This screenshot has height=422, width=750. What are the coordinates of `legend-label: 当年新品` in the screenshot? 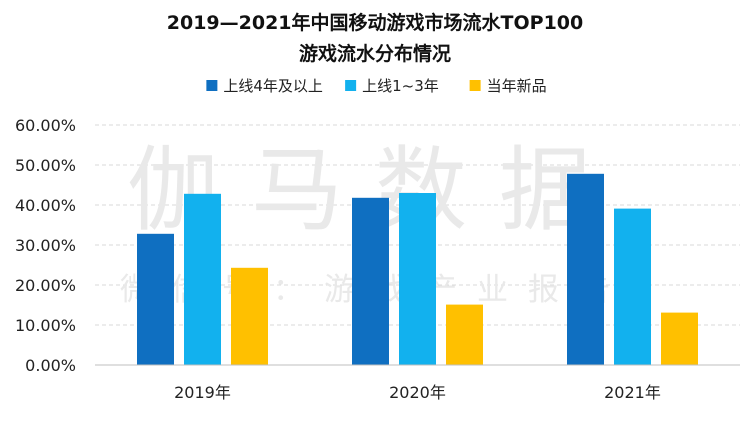 It's located at (517, 86).